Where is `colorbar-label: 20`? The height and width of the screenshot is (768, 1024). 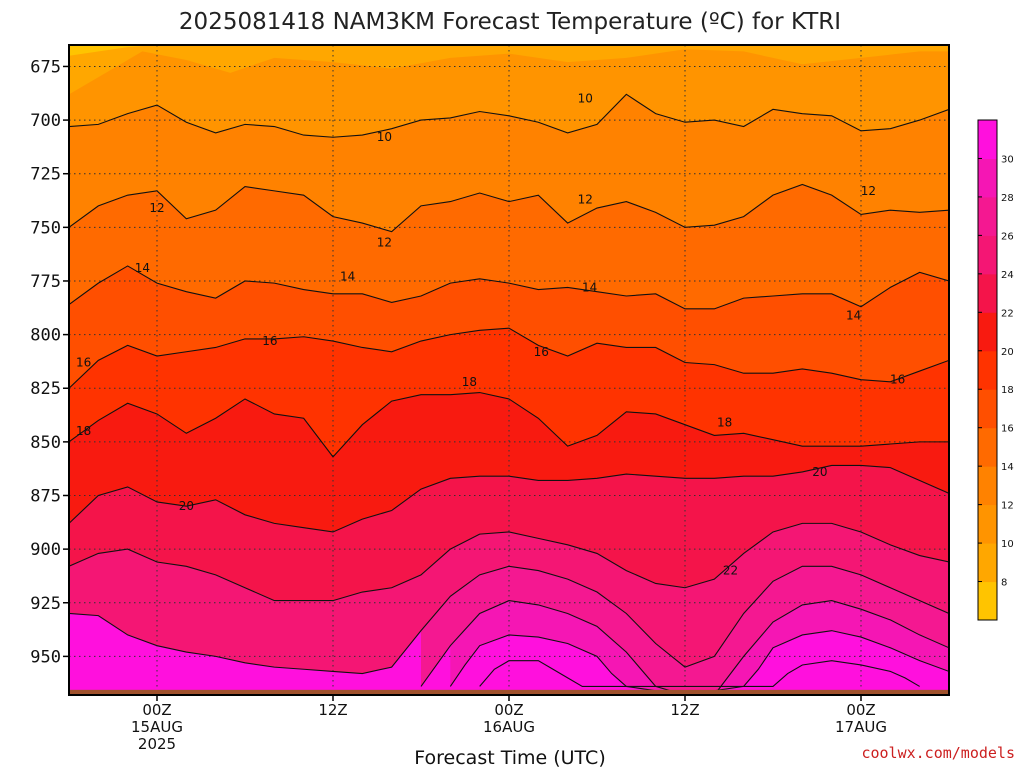
colorbar-label: 20 is located at coordinates (1007, 352).